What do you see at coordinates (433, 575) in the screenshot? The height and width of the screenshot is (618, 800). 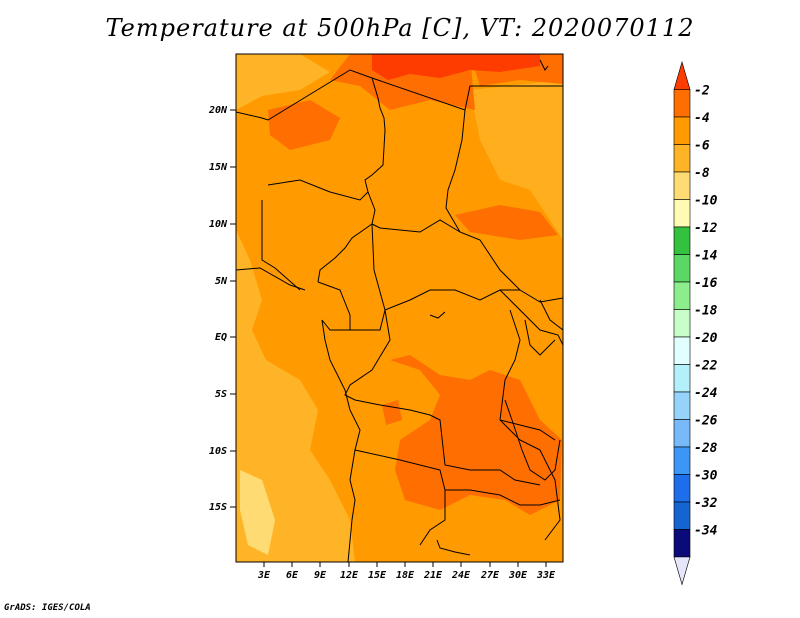 I see `lon-label: 21E` at bounding box center [433, 575].